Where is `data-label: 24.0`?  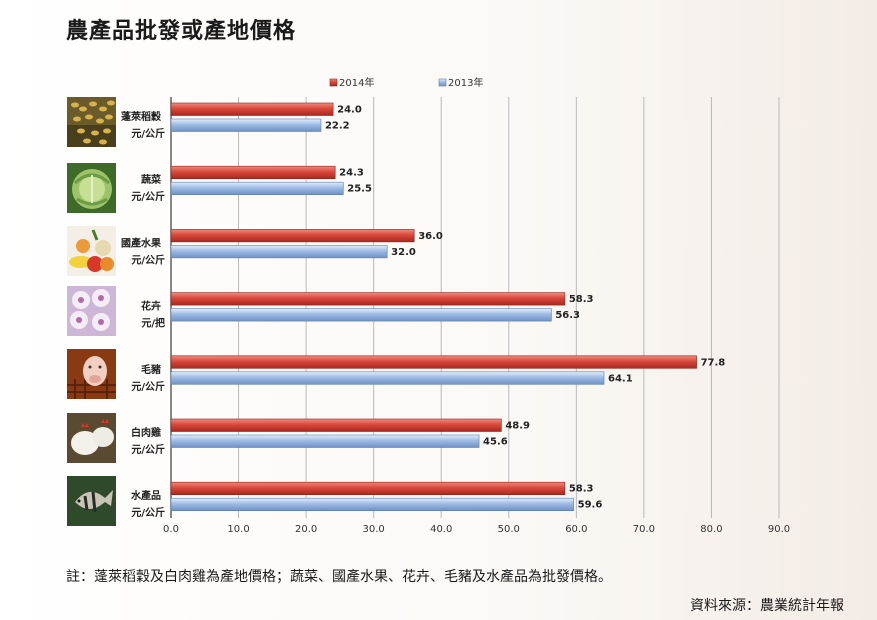 data-label: 24.0 is located at coordinates (349, 110).